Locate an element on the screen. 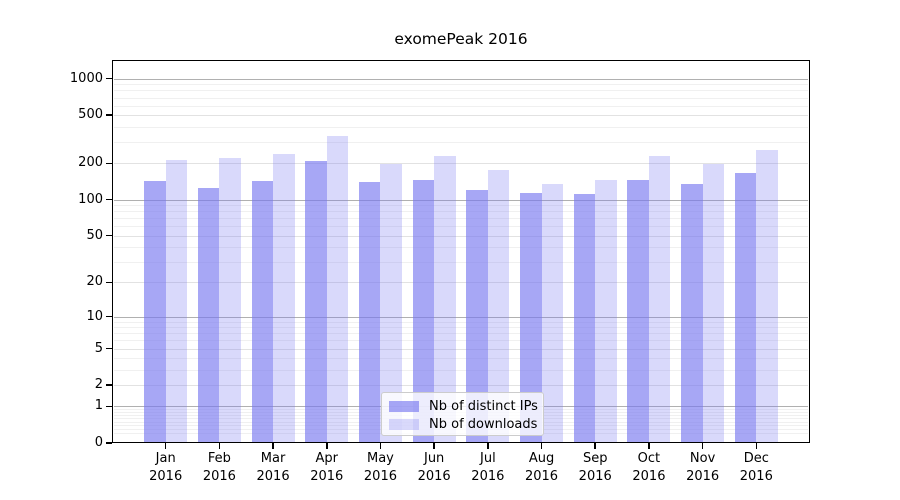 This screenshot has width=900, height=500. x-tick-label-may: May 2016 is located at coordinates (380, 467).